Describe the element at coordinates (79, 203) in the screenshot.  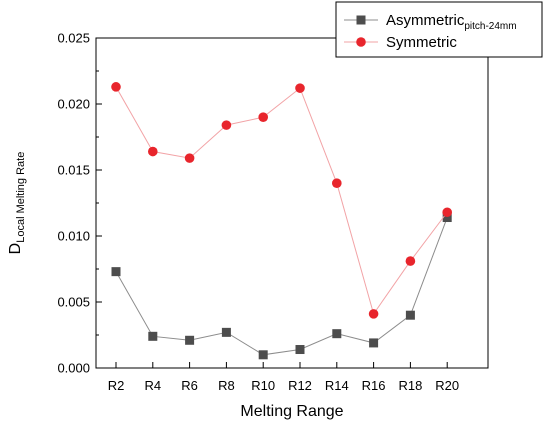
I see `y-axis: 0.000 0.005 0.010 0.015 0.020 0.025` at that location.